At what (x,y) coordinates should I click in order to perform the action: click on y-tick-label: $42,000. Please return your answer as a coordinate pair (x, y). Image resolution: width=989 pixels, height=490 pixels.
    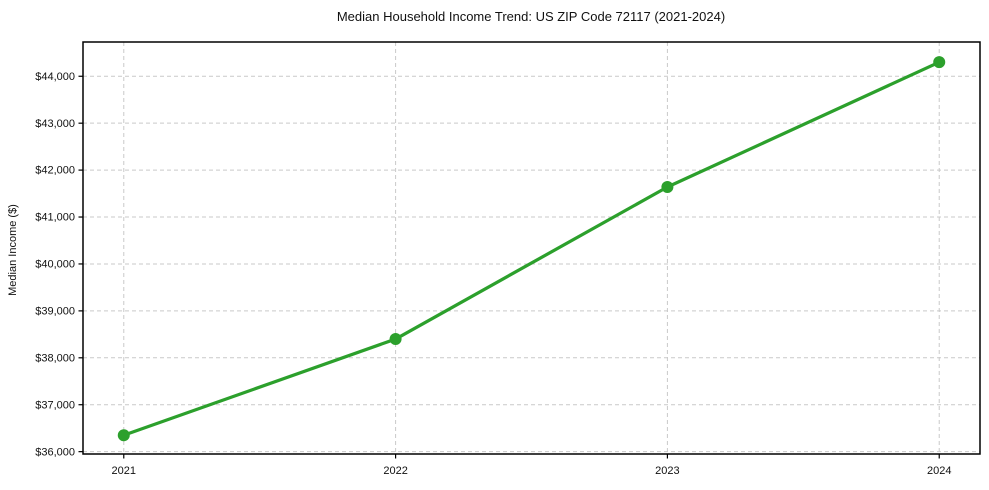
    Looking at the image, I should click on (55, 171).